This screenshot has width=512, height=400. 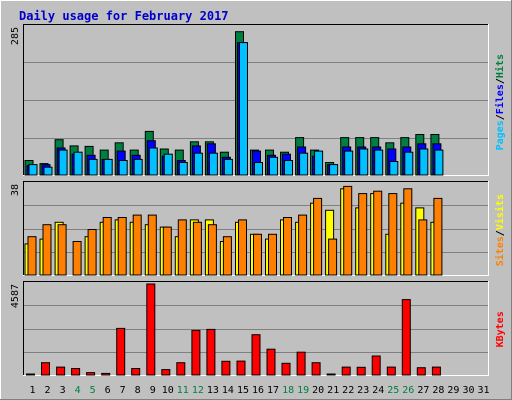 I want to click on axis-label-part: KBytes, so click(x=500, y=329).